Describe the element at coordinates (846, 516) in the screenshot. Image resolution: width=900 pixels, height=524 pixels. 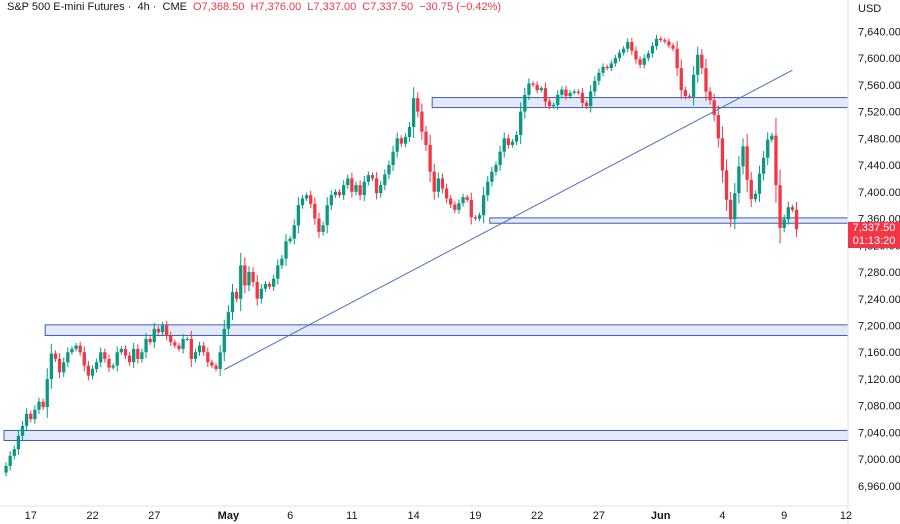
I see `x-tick-label: 12` at that location.